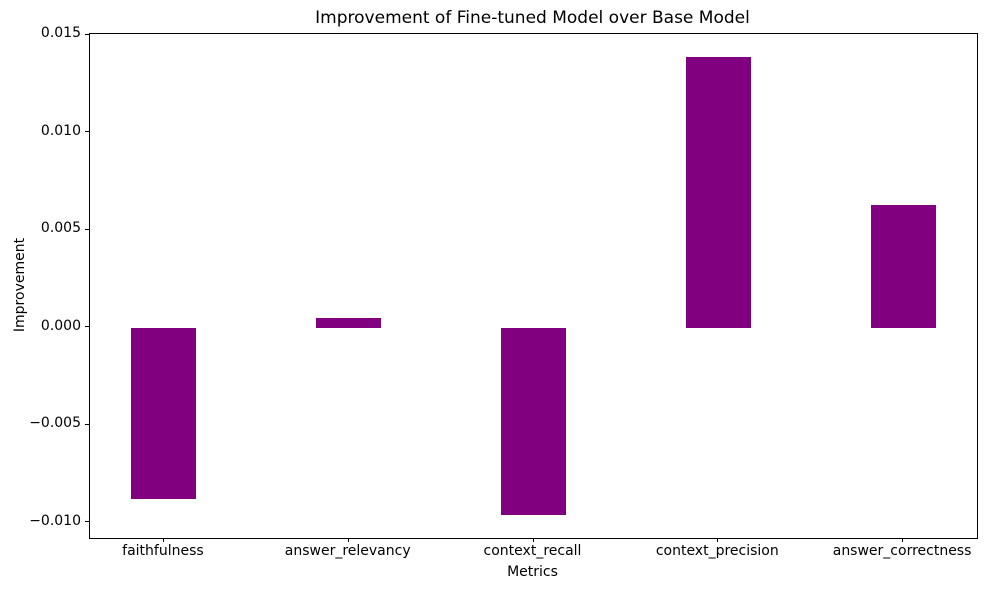 Image resolution: width=984 pixels, height=590 pixels. What do you see at coordinates (533, 421) in the screenshot?
I see `bar-context_recall` at bounding box center [533, 421].